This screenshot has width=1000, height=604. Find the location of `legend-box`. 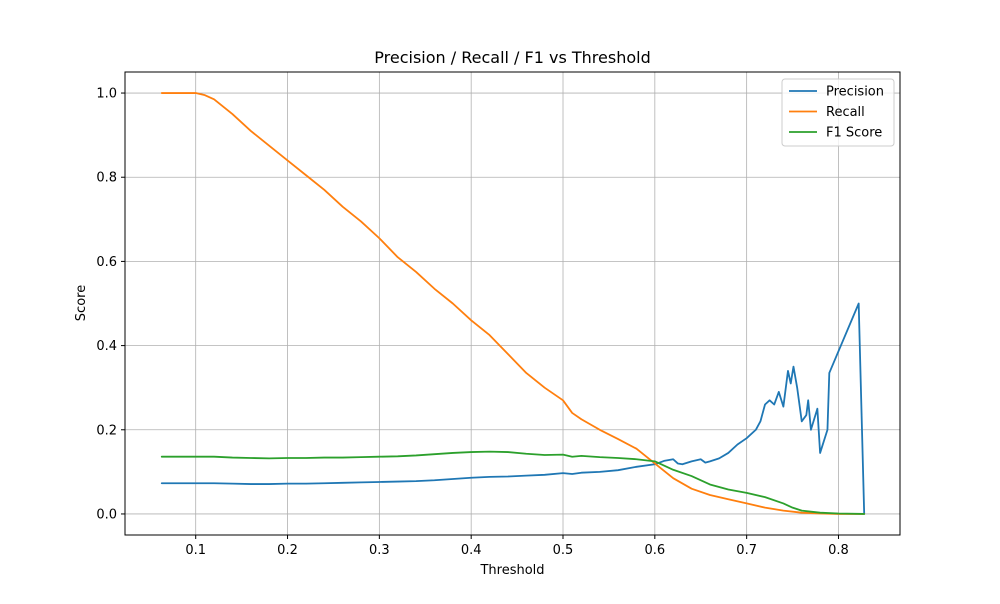

legend-box is located at coordinates (838, 112).